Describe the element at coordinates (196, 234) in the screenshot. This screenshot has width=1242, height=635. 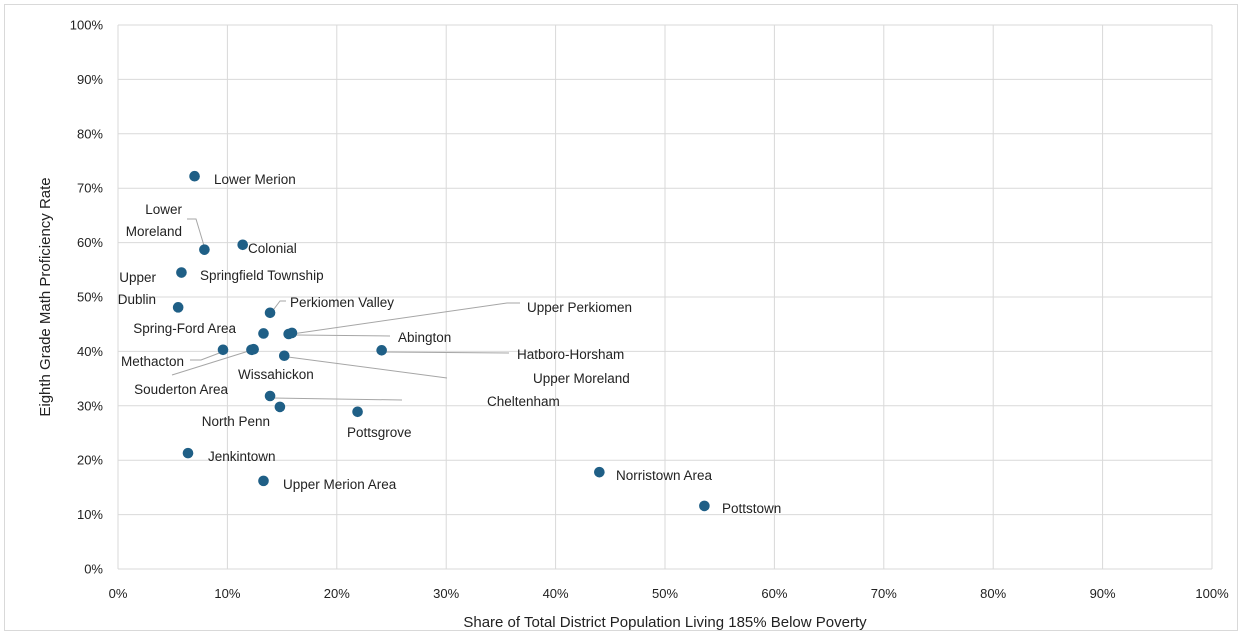
I see `leader-line-lower-moreland` at that location.